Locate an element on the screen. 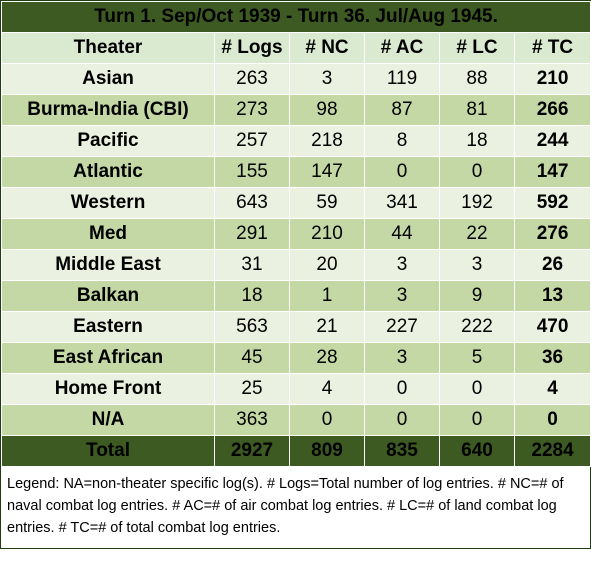 Image resolution: width=591 pixels, height=583 pixels. table-row: Med 291 210 44 22 276 is located at coordinates (296, 234).